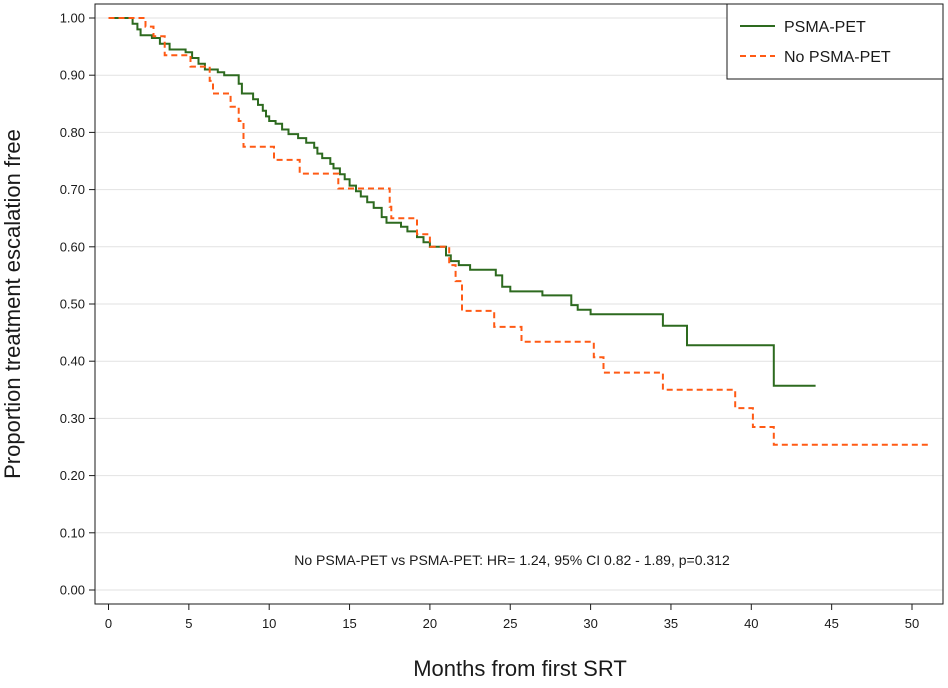 This screenshot has height=688, width=948. What do you see at coordinates (269, 623) in the screenshot?
I see `x-tick-label: 10` at bounding box center [269, 623].